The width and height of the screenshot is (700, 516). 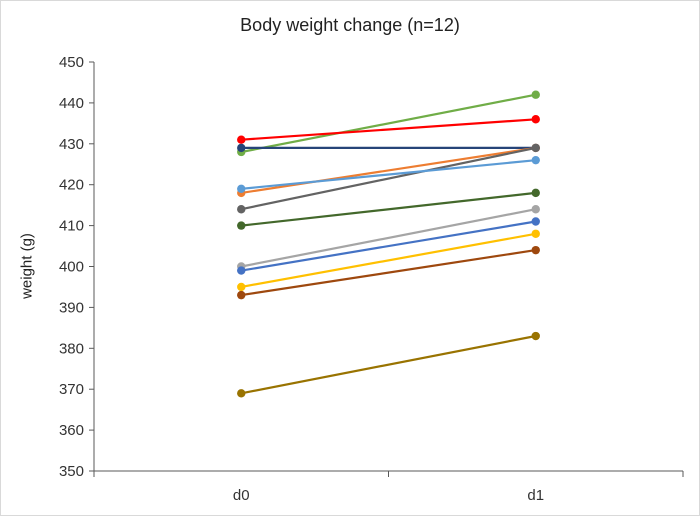 What do you see at coordinates (71, 471) in the screenshot?
I see `y-tick-label: 350` at bounding box center [71, 471].